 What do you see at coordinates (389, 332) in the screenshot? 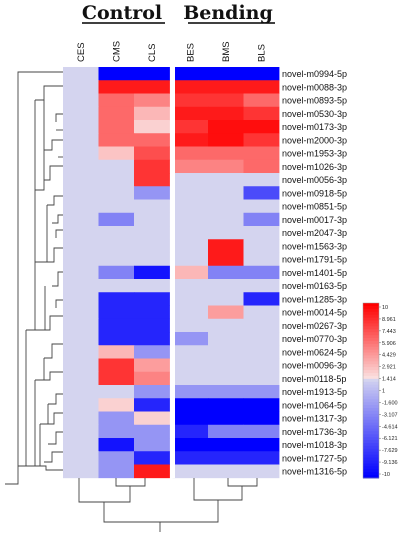
I see `legend-tick-label: 7.443` at bounding box center [389, 332].